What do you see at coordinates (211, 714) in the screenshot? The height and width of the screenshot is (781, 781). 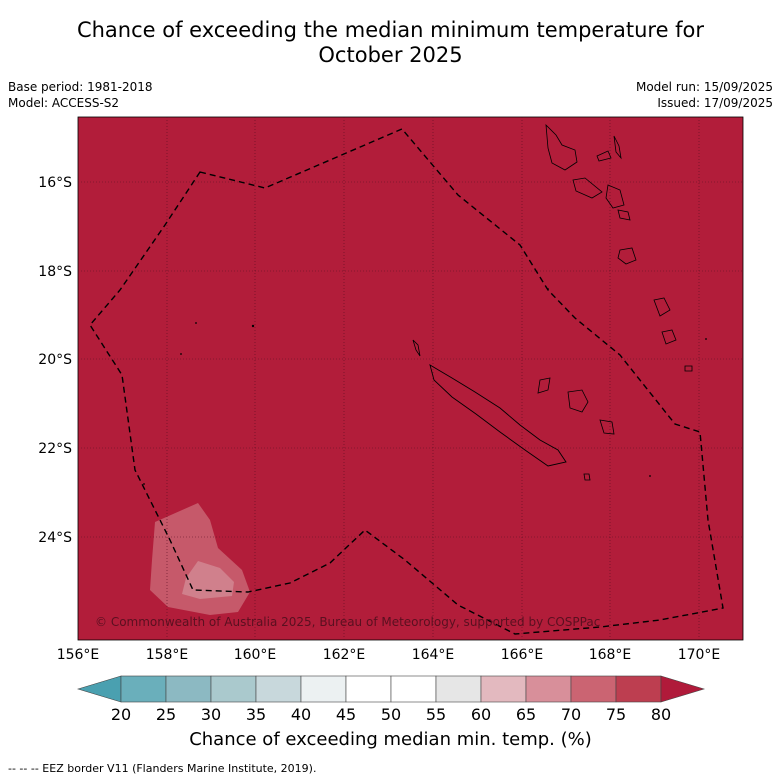 I see `colorbar-tick-30: 30` at bounding box center [211, 714].